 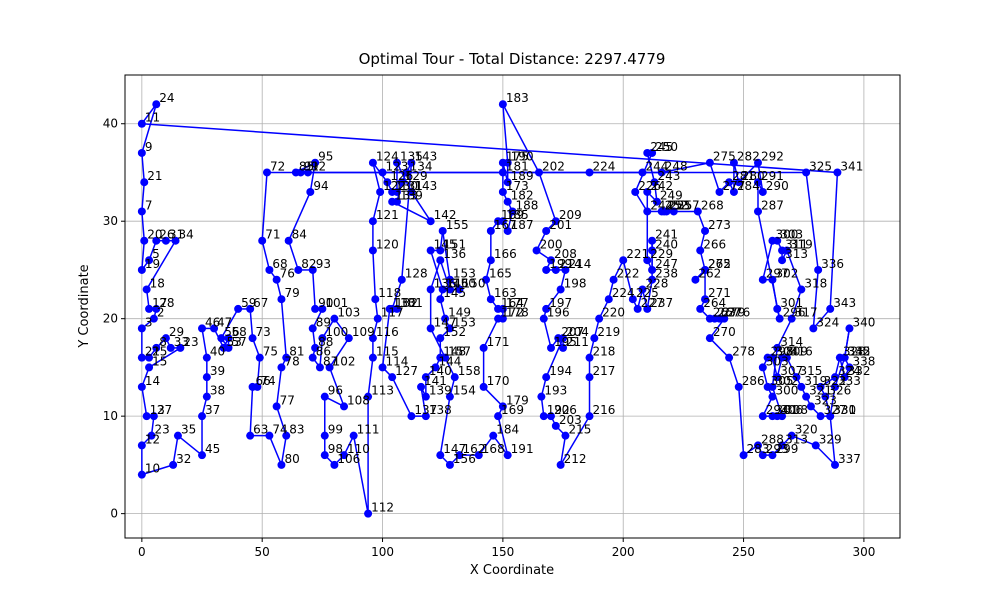 I want to click on city-label: 71, so click(x=272, y=235).